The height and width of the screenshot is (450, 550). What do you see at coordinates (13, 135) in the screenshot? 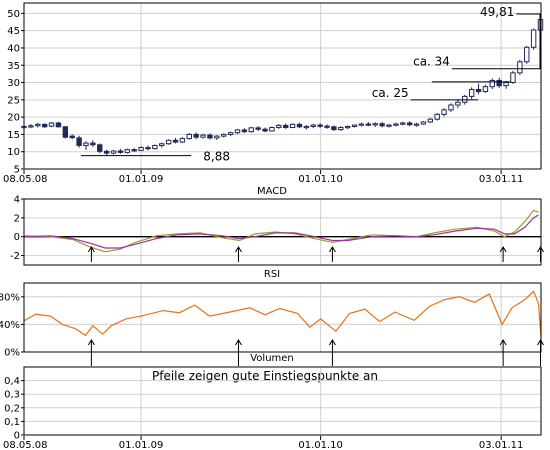
I see `y-tick-label: 15` at bounding box center [13, 135].